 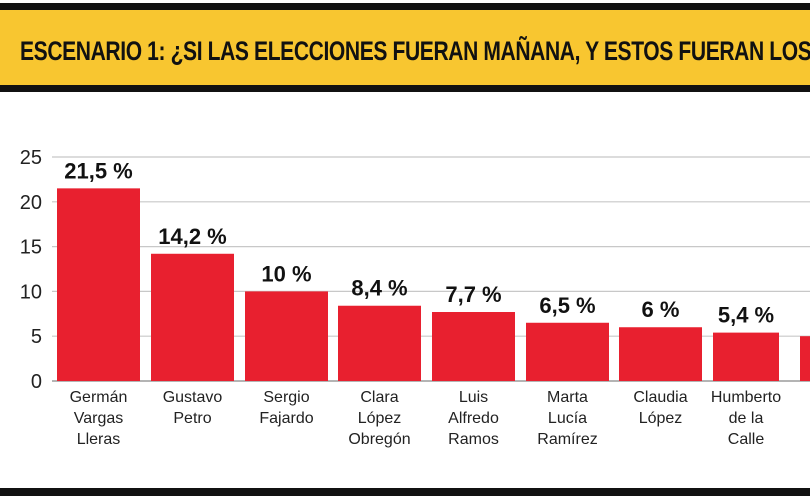 What do you see at coordinates (286, 273) in the screenshot?
I see `data-label: 10 %` at bounding box center [286, 273].